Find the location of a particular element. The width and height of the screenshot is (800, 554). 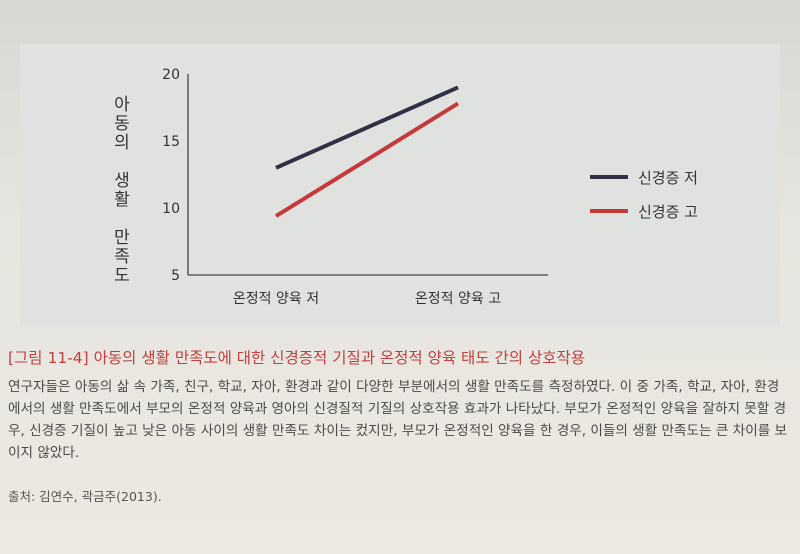

series-line-neuroticism-low is located at coordinates (367, 127).